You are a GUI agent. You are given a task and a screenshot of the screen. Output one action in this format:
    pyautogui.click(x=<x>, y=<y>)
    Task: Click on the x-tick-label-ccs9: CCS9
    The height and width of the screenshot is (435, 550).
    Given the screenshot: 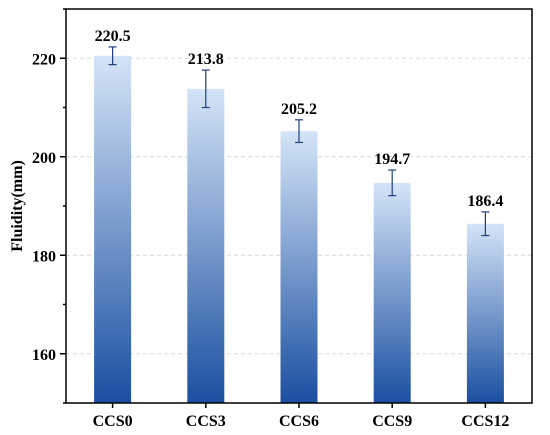 What is the action you would take?
    pyautogui.click(x=392, y=421)
    